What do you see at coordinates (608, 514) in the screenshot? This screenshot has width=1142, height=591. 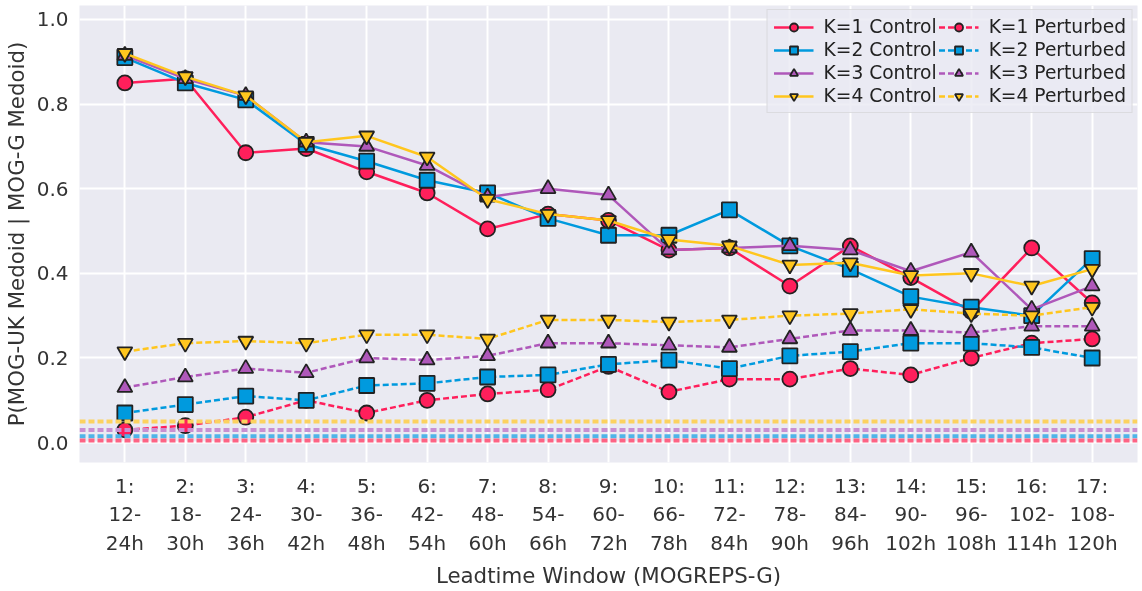 I see `x-tick-label: 9: 60- 72h` at bounding box center [608, 514].